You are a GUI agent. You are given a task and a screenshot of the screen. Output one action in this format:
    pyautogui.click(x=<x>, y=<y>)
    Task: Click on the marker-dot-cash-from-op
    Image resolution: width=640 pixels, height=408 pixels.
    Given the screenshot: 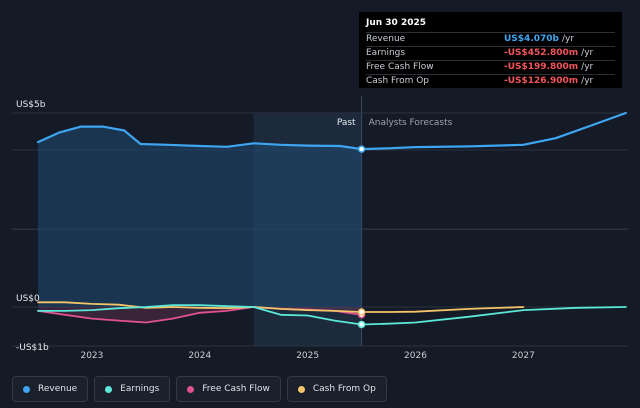 What is the action you would take?
    pyautogui.click(x=361, y=312)
    